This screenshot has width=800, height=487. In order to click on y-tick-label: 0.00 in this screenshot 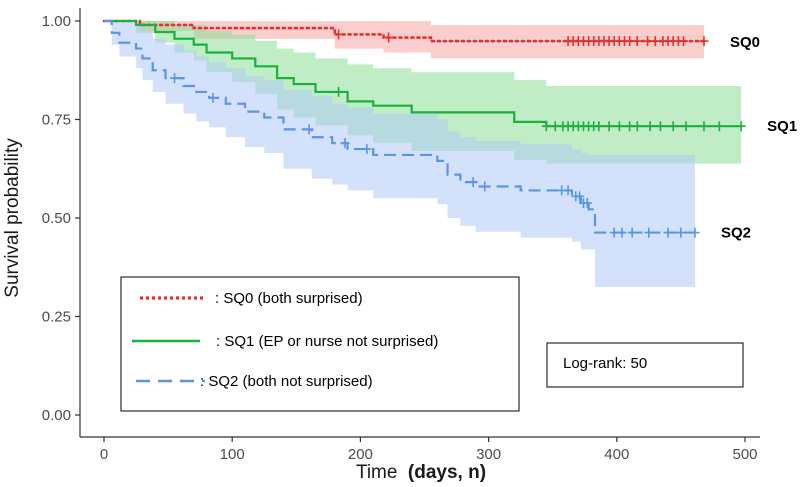, I will do `click(56, 415)`.